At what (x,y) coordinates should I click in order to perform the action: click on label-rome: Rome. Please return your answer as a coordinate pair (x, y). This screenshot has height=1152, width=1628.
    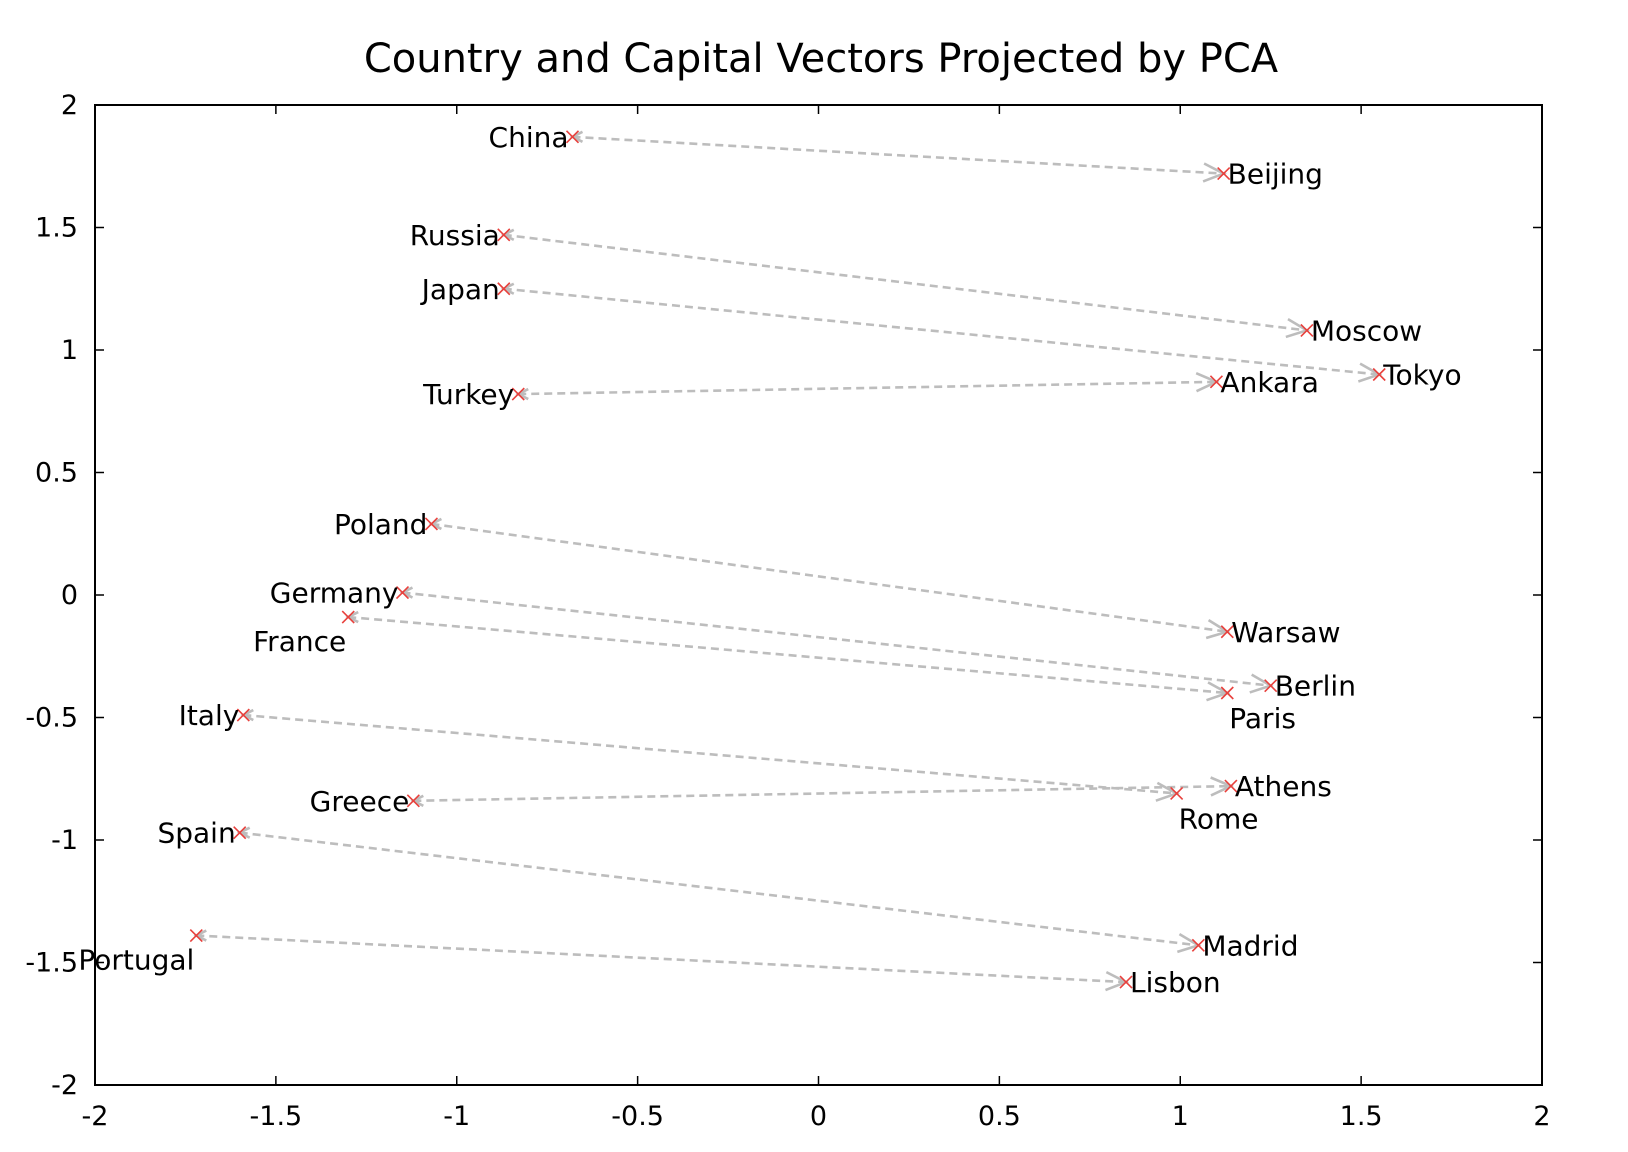
    Looking at the image, I should click on (1219, 818).